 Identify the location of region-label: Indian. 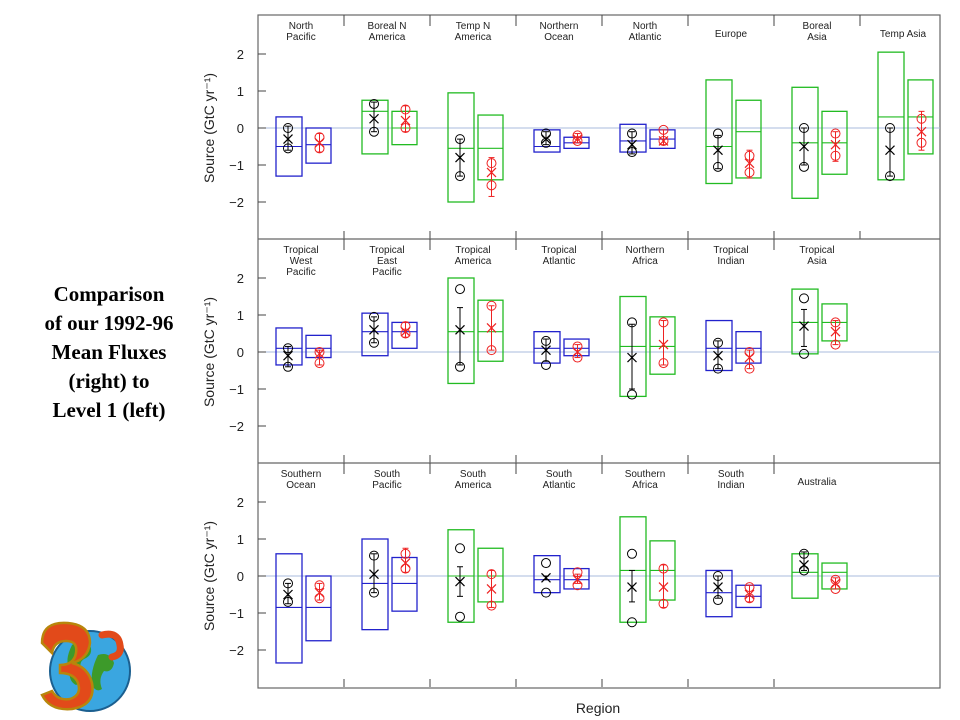
(730, 261).